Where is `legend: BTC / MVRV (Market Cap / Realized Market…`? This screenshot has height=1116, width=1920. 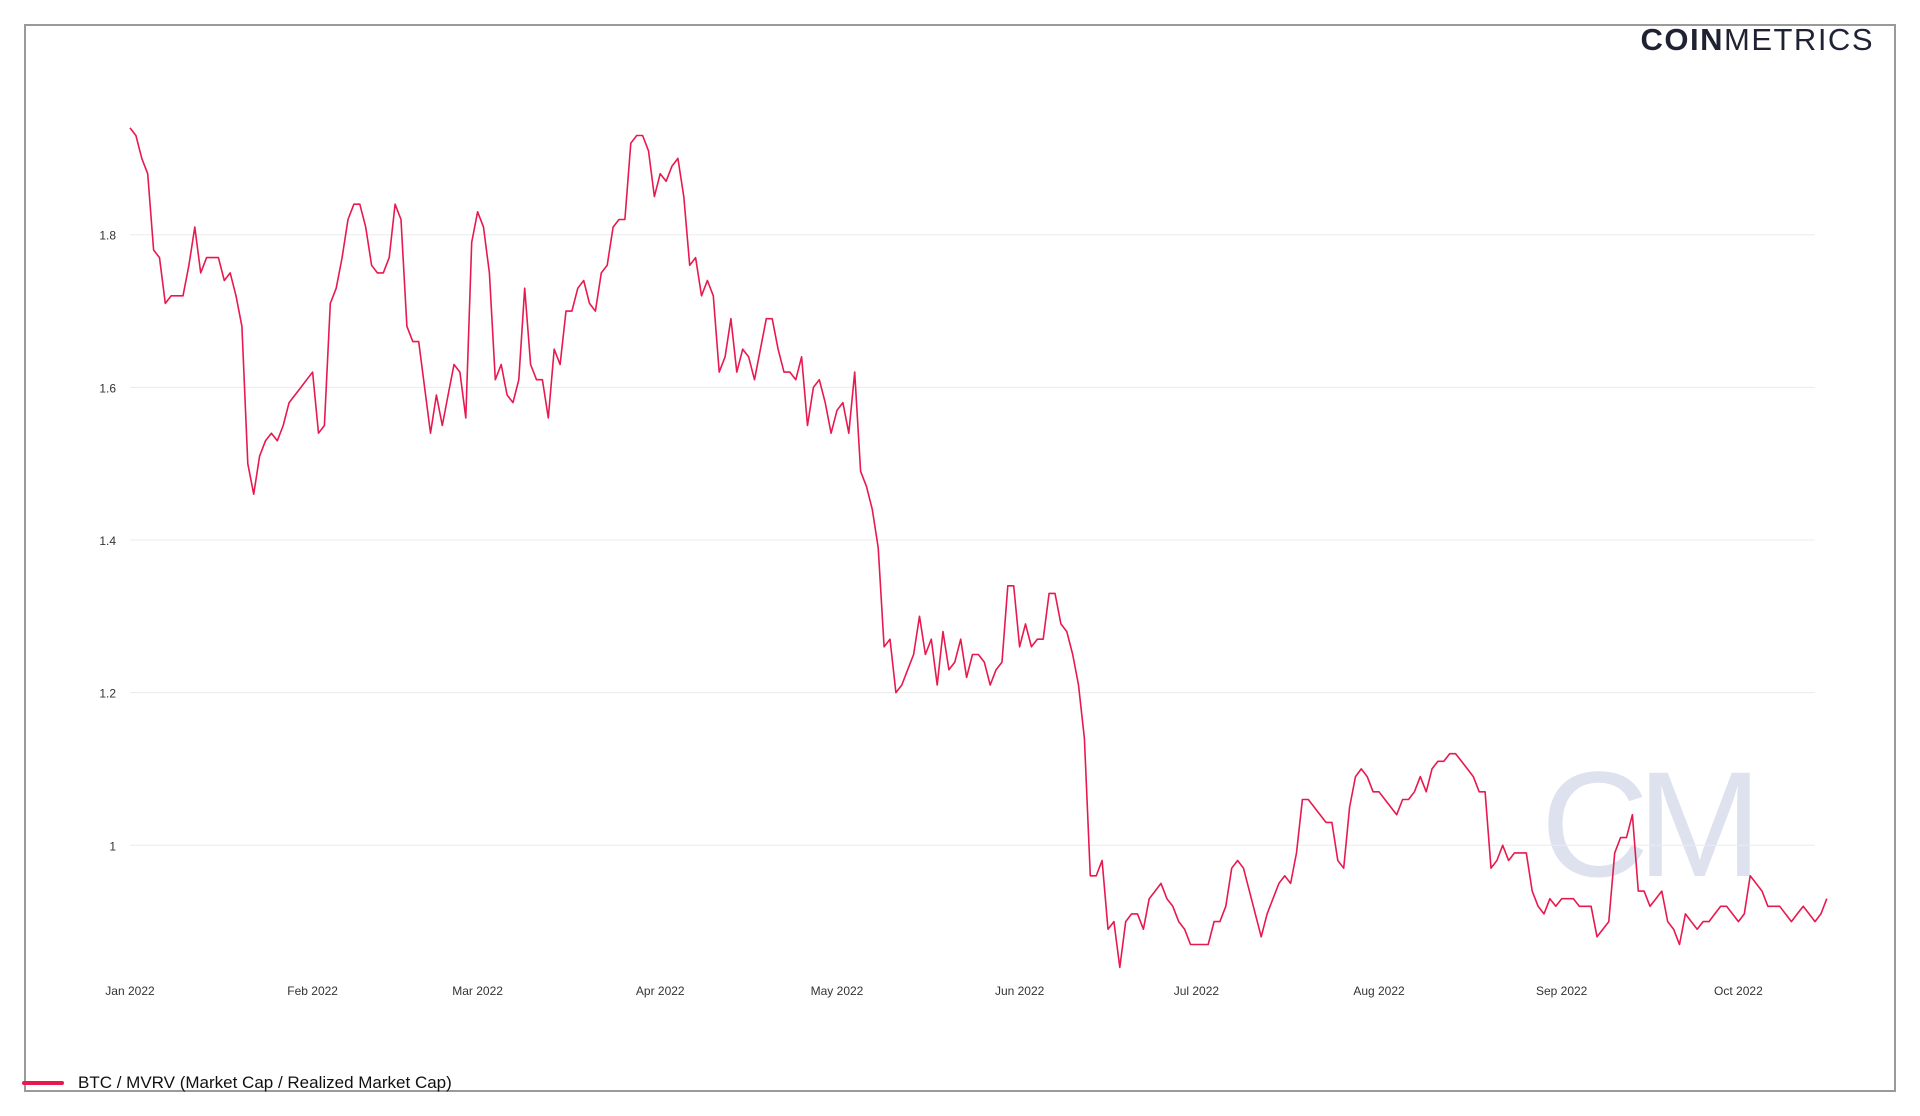
legend: BTC / MVRV (Market Cap / Realized Market… is located at coordinates (237, 1083).